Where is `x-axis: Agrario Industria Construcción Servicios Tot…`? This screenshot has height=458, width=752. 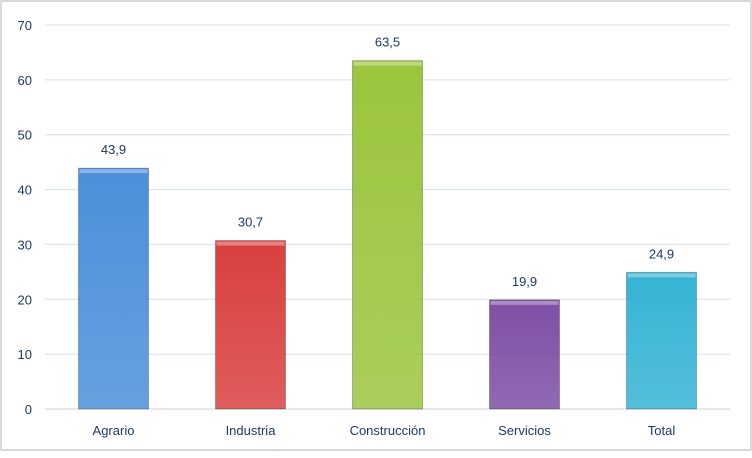 x-axis: Agrario Industria Construcción Servicios Tot… is located at coordinates (384, 430).